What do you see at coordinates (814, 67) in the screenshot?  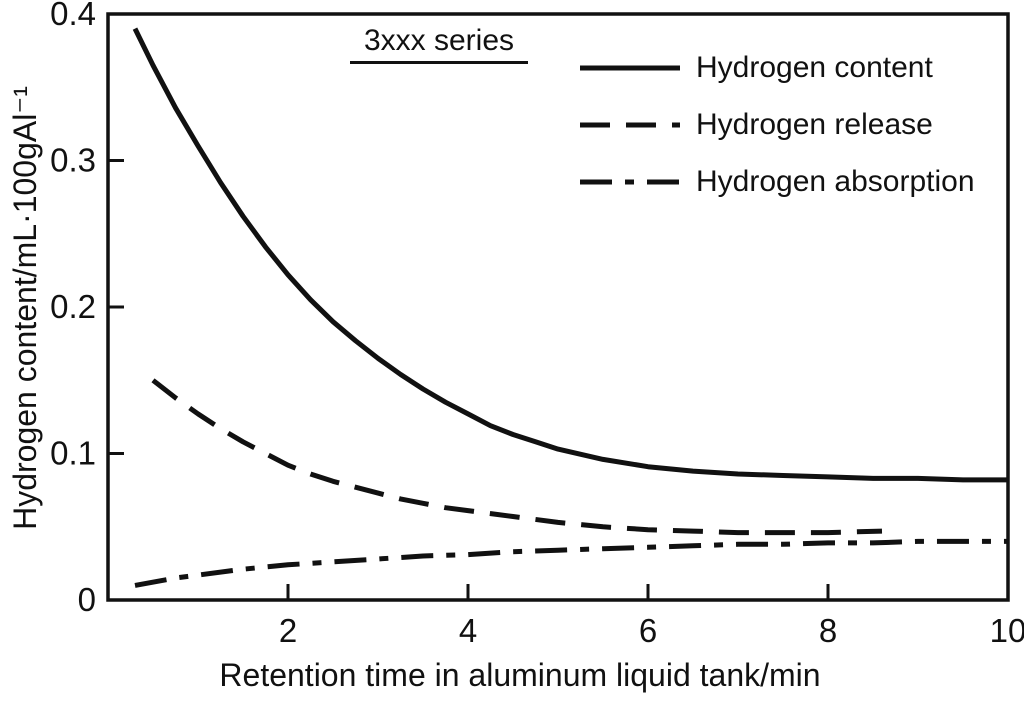 I see `legend-label: Hydrogen content` at bounding box center [814, 67].